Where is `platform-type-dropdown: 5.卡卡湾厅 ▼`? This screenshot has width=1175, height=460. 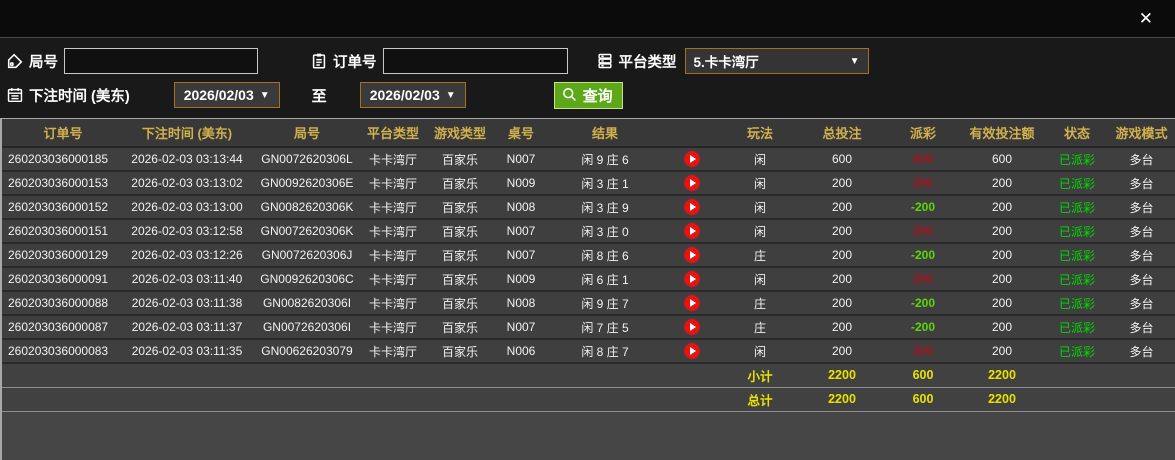
platform-type-dropdown: 5.卡卡湾厅 ▼ is located at coordinates (776, 61).